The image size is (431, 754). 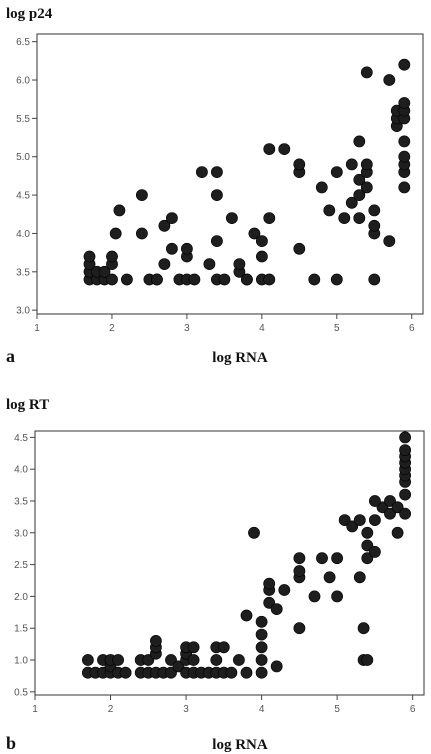 What do you see at coordinates (21, 692) in the screenshot?
I see `y-tick-label: 0.5` at bounding box center [21, 692].